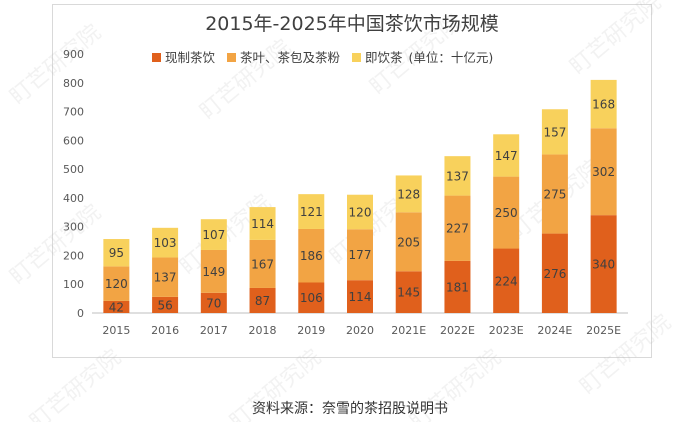  I want to click on y-tick-label: 0, so click(80, 313).